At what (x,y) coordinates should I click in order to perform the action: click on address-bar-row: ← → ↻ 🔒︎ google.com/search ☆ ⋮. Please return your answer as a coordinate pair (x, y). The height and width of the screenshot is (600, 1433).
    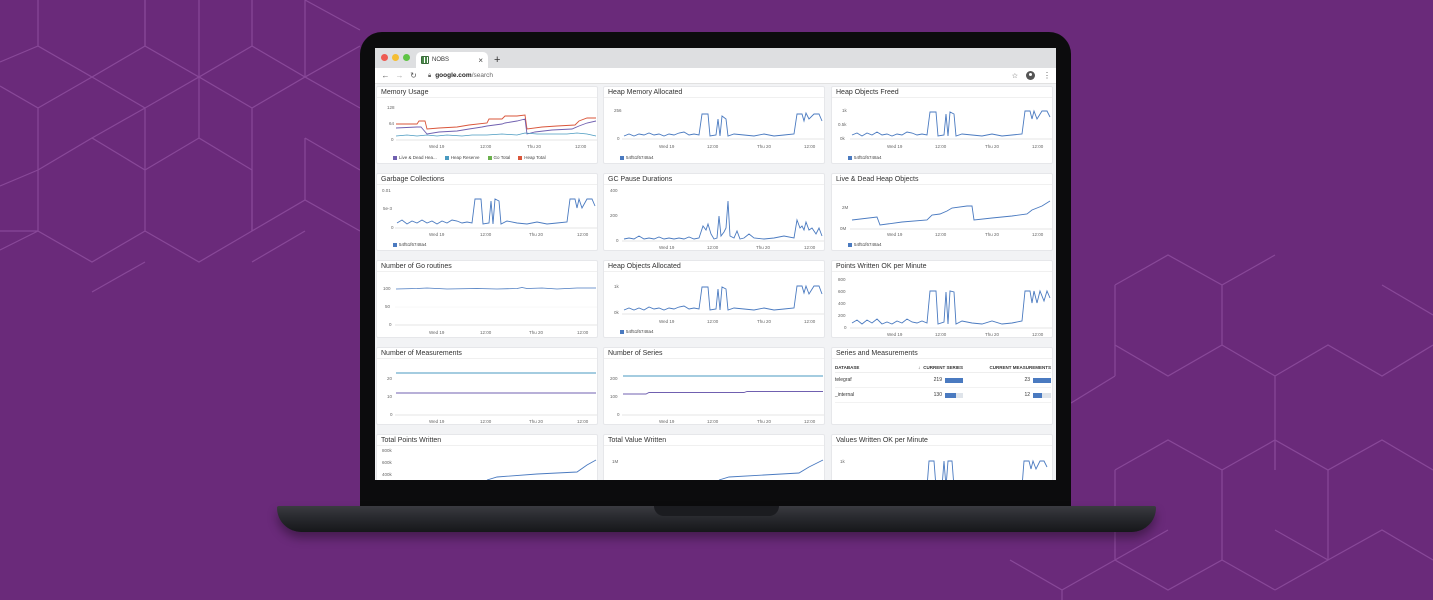
    Looking at the image, I should click on (715, 76).